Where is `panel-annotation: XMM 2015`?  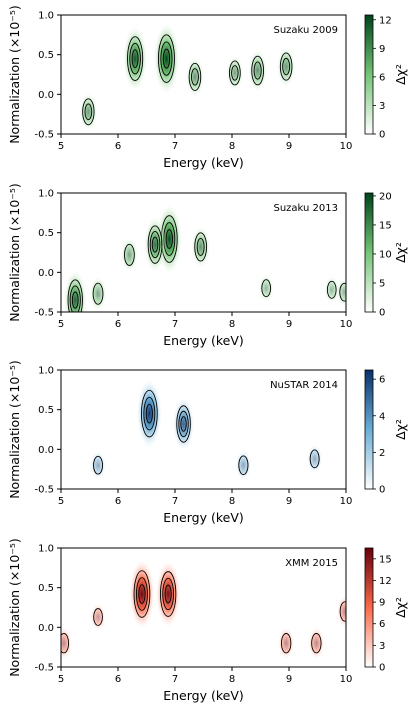 panel-annotation: XMM 2015 is located at coordinates (311, 563).